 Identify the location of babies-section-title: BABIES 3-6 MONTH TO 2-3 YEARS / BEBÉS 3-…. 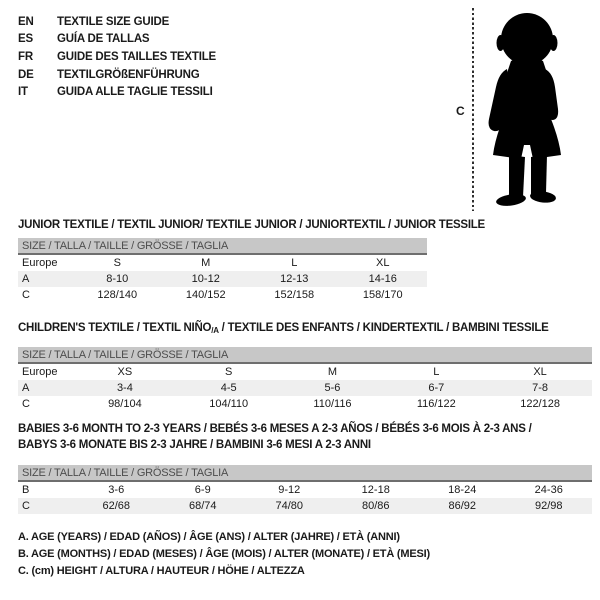
(275, 437).